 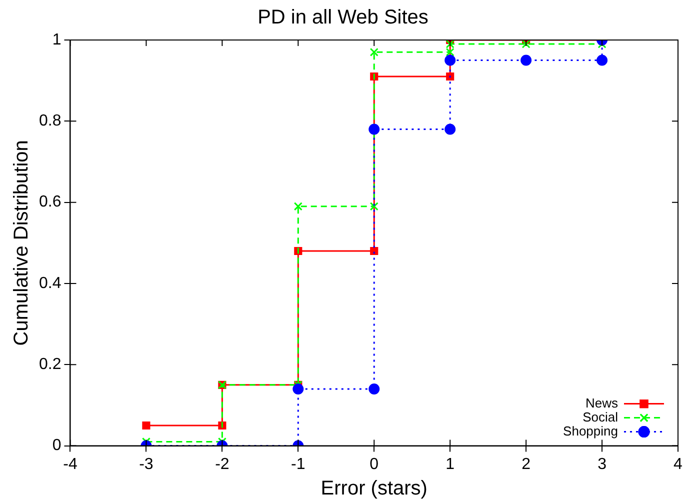 I want to click on y-tick-label: 0.6, so click(x=50, y=202).